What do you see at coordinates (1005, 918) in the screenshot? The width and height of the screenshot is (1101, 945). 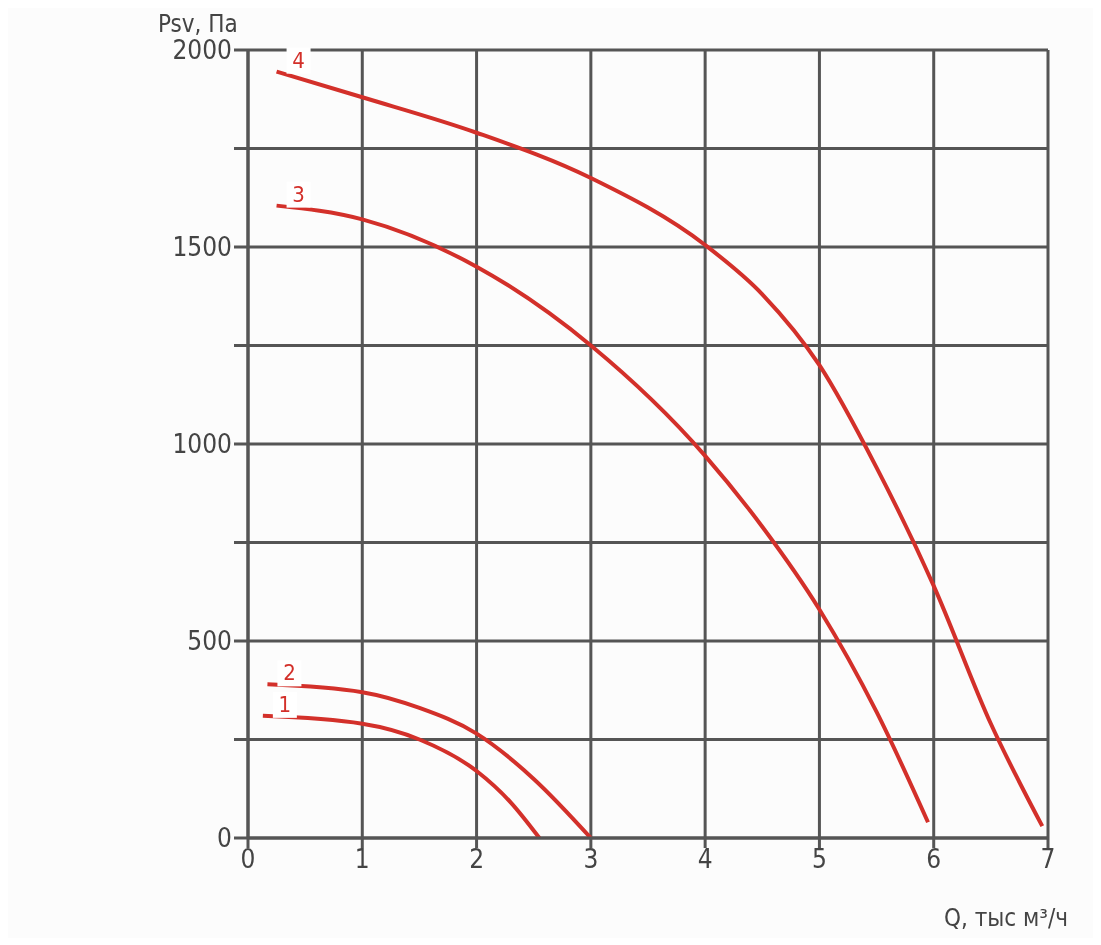 I see `x-axis-title: Q, тыс м³/ч` at bounding box center [1005, 918].